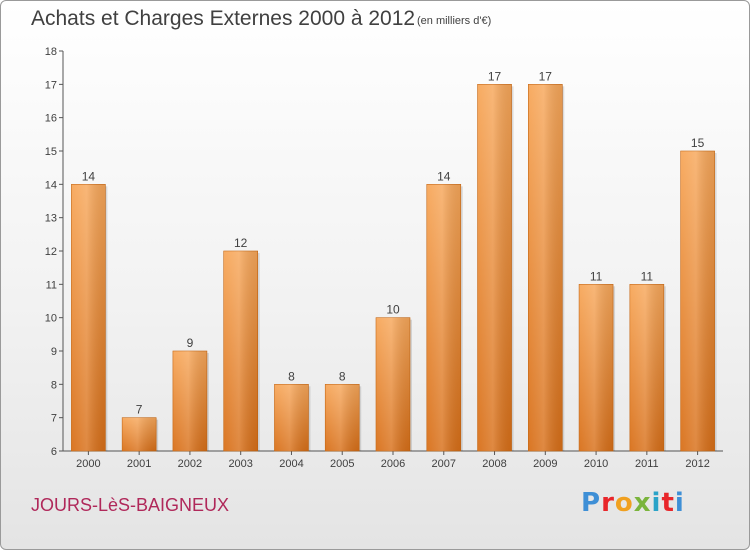 This screenshot has width=750, height=550. Describe the element at coordinates (139, 410) in the screenshot. I see `bar-value-label: 7` at that location.